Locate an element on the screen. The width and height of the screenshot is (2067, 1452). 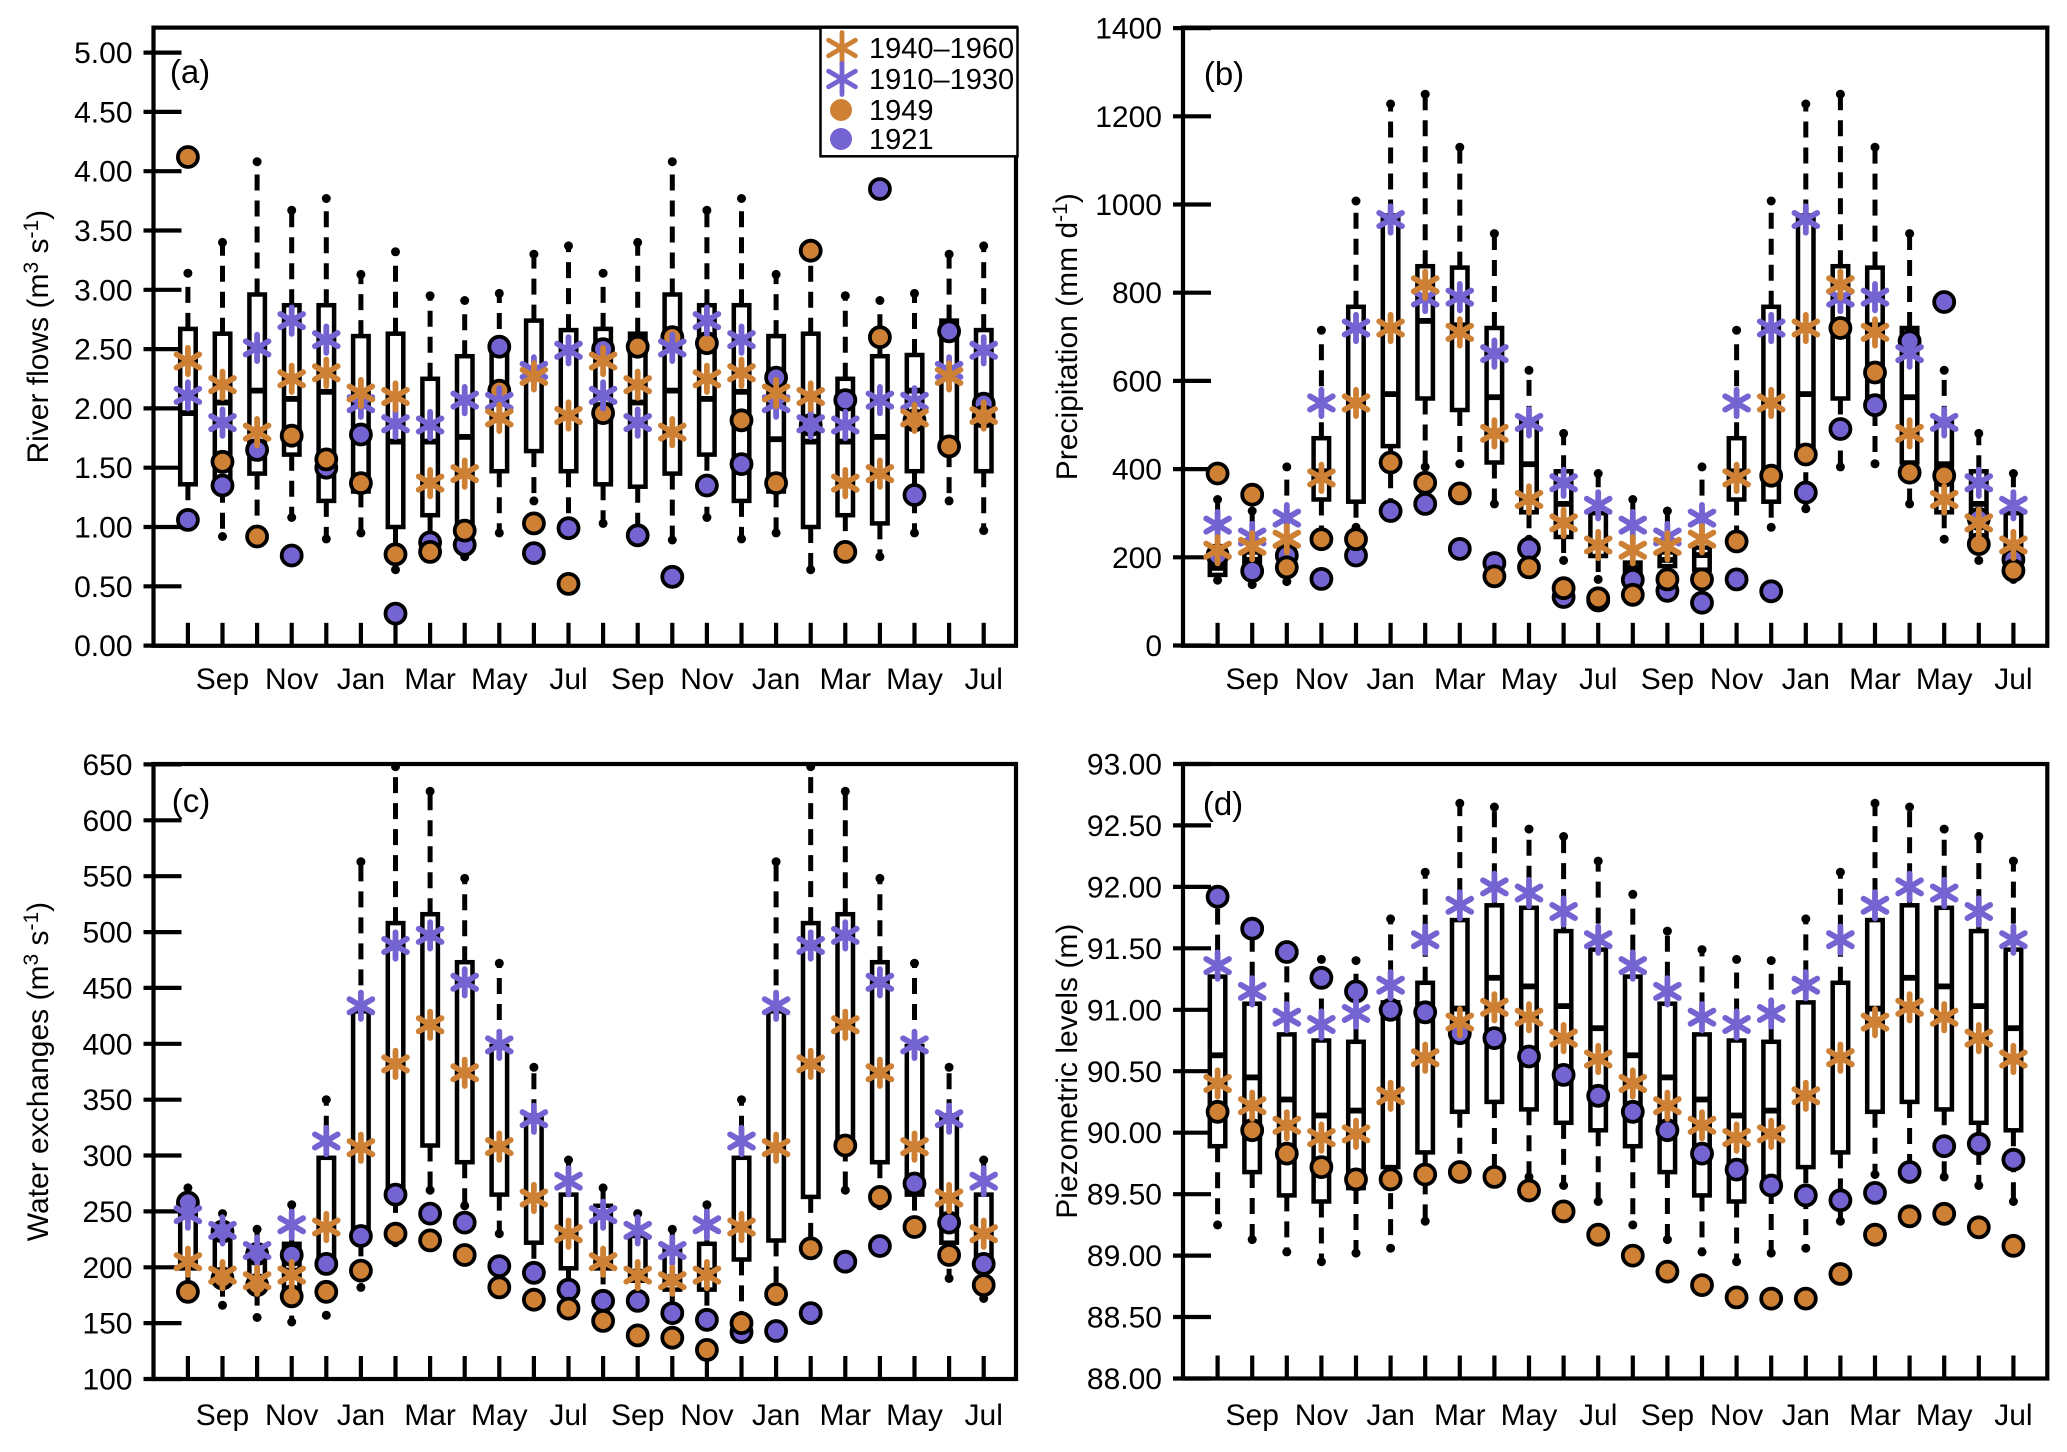
svg-text: 500 is located at coordinates (107, 933).